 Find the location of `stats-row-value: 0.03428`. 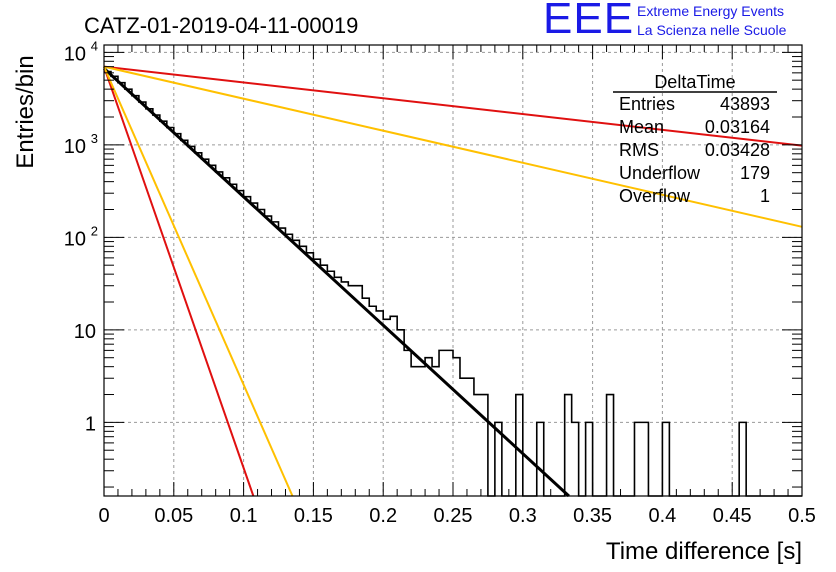

stats-row-value: 0.03428 is located at coordinates (737, 150).